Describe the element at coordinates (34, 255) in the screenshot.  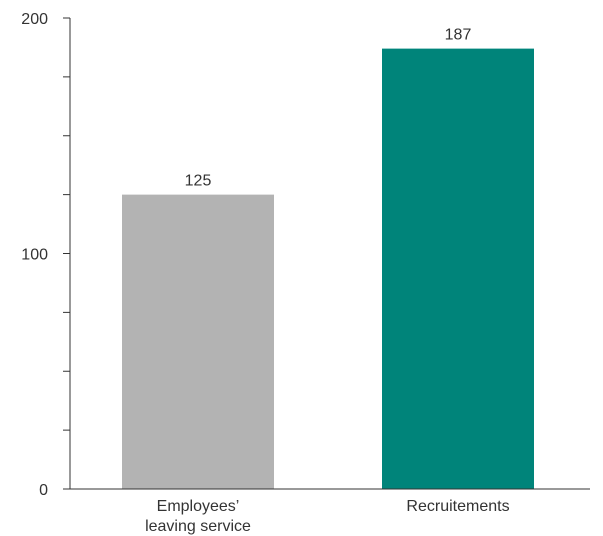
I see `y-tick-label: 100` at that location.